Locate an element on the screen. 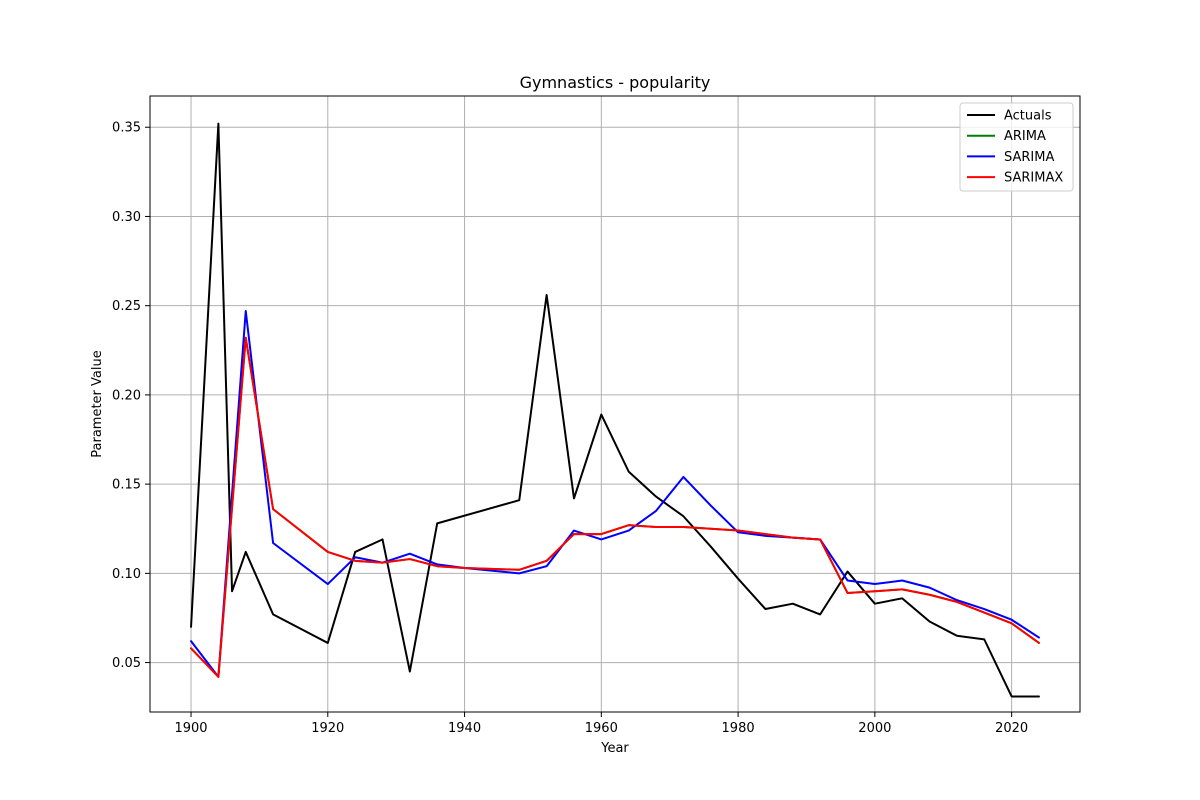 Image resolution: width=1200 pixels, height=800 pixels. y-tick-label: 0.30 is located at coordinates (126, 217).